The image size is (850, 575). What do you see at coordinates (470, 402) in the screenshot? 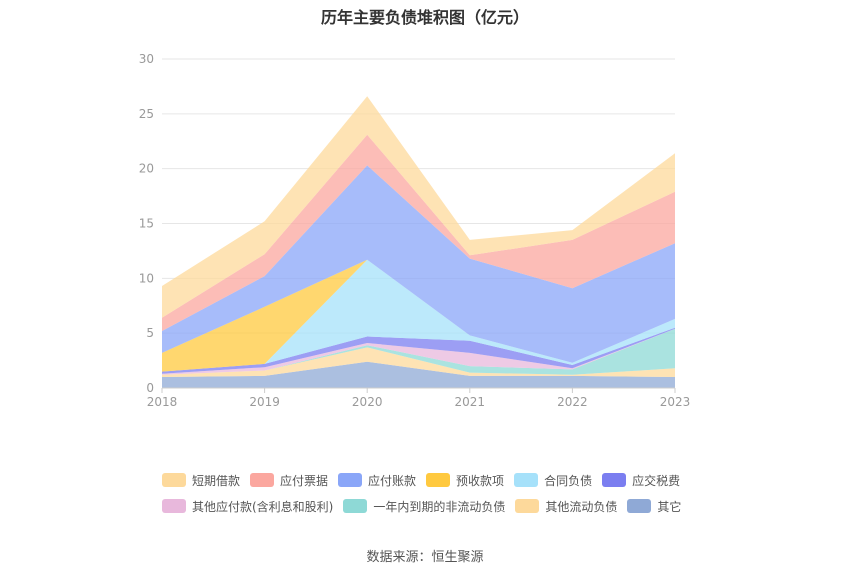
I see `x-tick-label: 2021` at bounding box center [470, 402].